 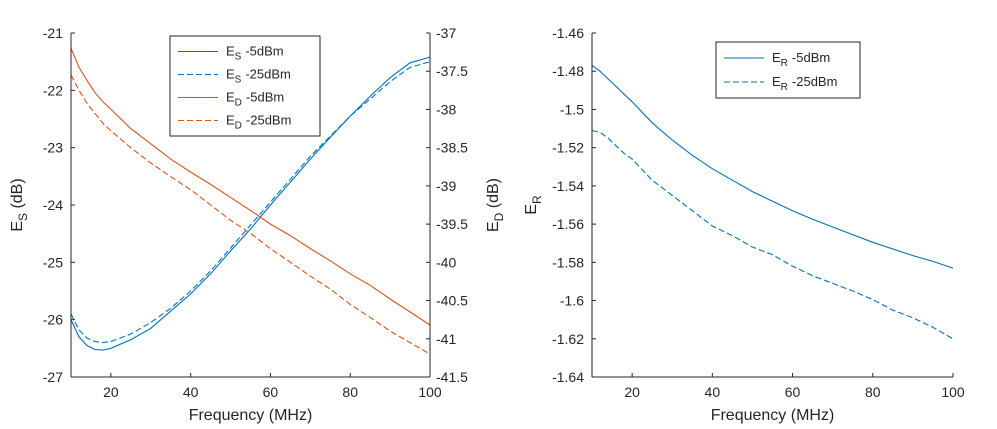 What do you see at coordinates (53, 377) in the screenshot?
I see `y-tick-label-left: -27` at bounding box center [53, 377].